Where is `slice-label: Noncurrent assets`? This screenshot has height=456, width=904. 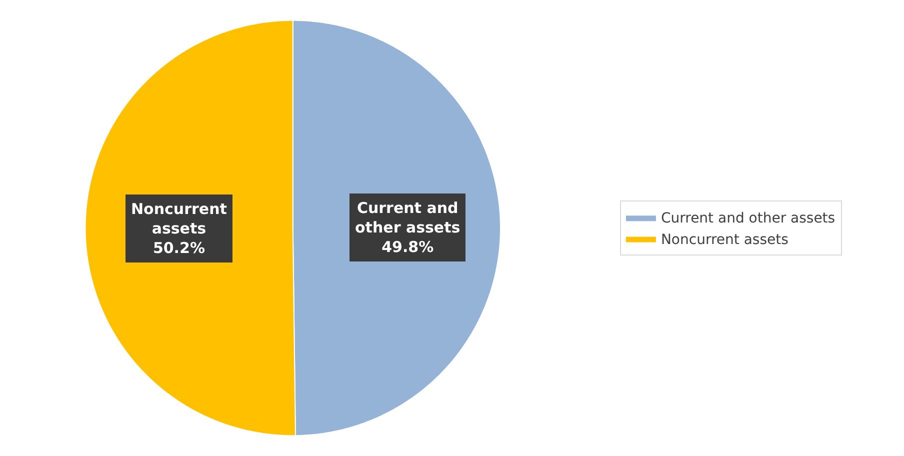
slice-label: Noncurrent assets is located at coordinates (179, 219).